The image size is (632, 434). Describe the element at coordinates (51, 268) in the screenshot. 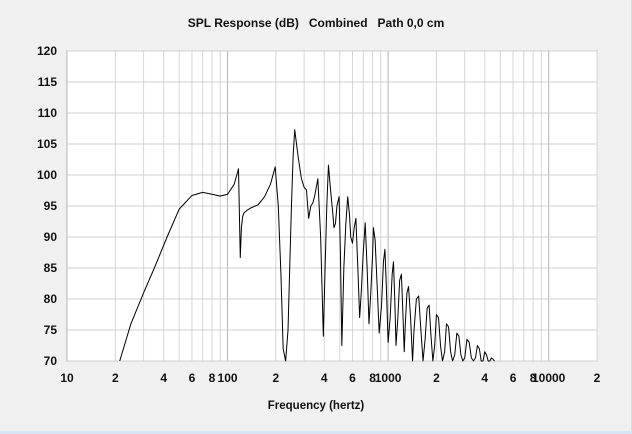

I see `y-tick-label: 85` at that location.